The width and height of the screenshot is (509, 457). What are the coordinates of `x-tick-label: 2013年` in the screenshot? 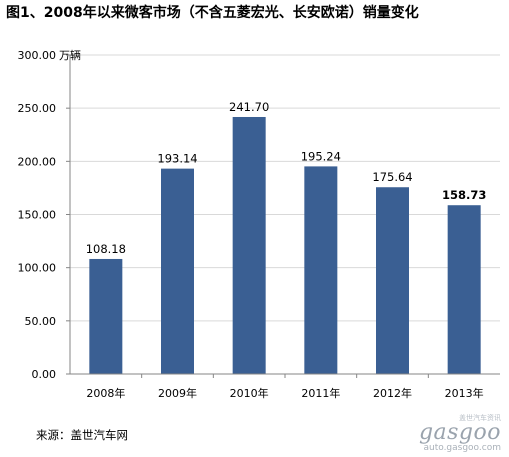 It's located at (464, 393).